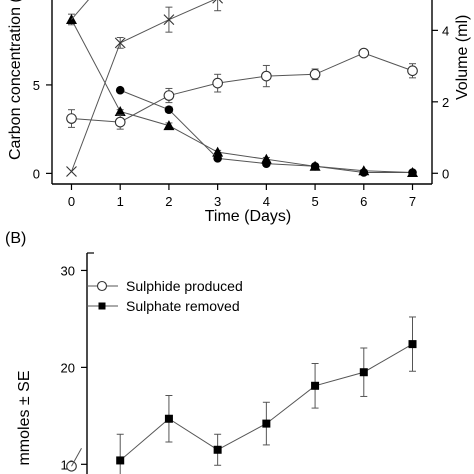 This screenshot has height=474, width=474. I want to click on panel-a-x-axis-label: Time (Days), so click(248, 216).